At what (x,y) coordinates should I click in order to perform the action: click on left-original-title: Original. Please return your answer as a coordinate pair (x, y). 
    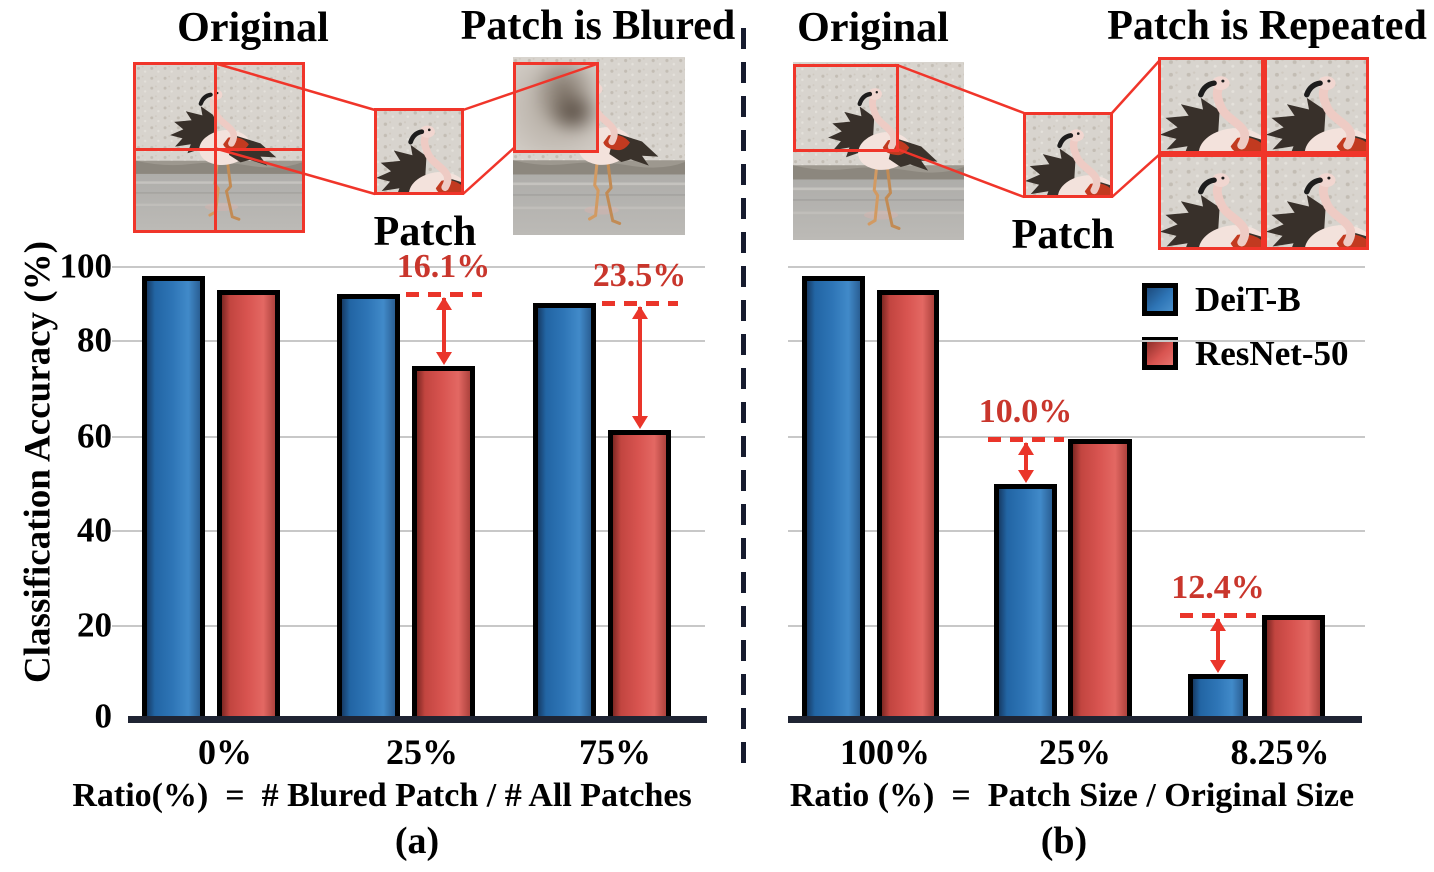
    Looking at the image, I should click on (253, 28).